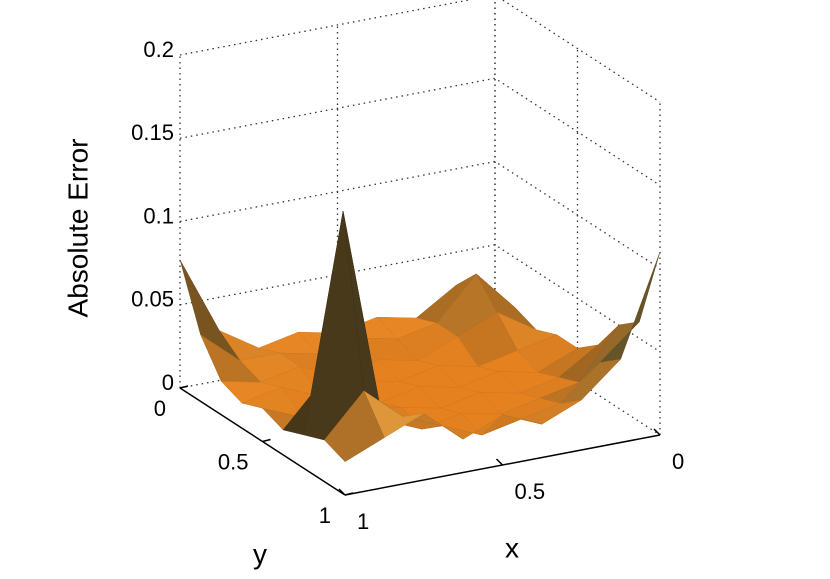 This screenshot has width=830, height=579. Describe the element at coordinates (158, 215) in the screenshot. I see `z-tick-label: 0.1` at that location.